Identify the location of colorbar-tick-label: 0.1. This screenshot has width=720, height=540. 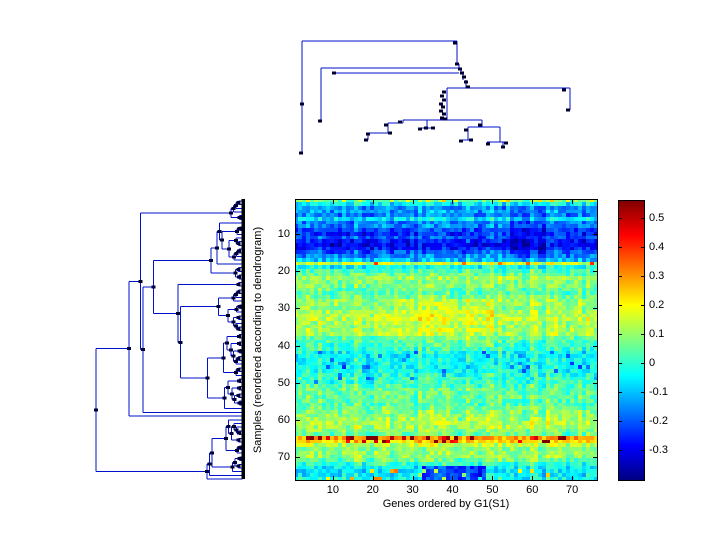
(657, 334).